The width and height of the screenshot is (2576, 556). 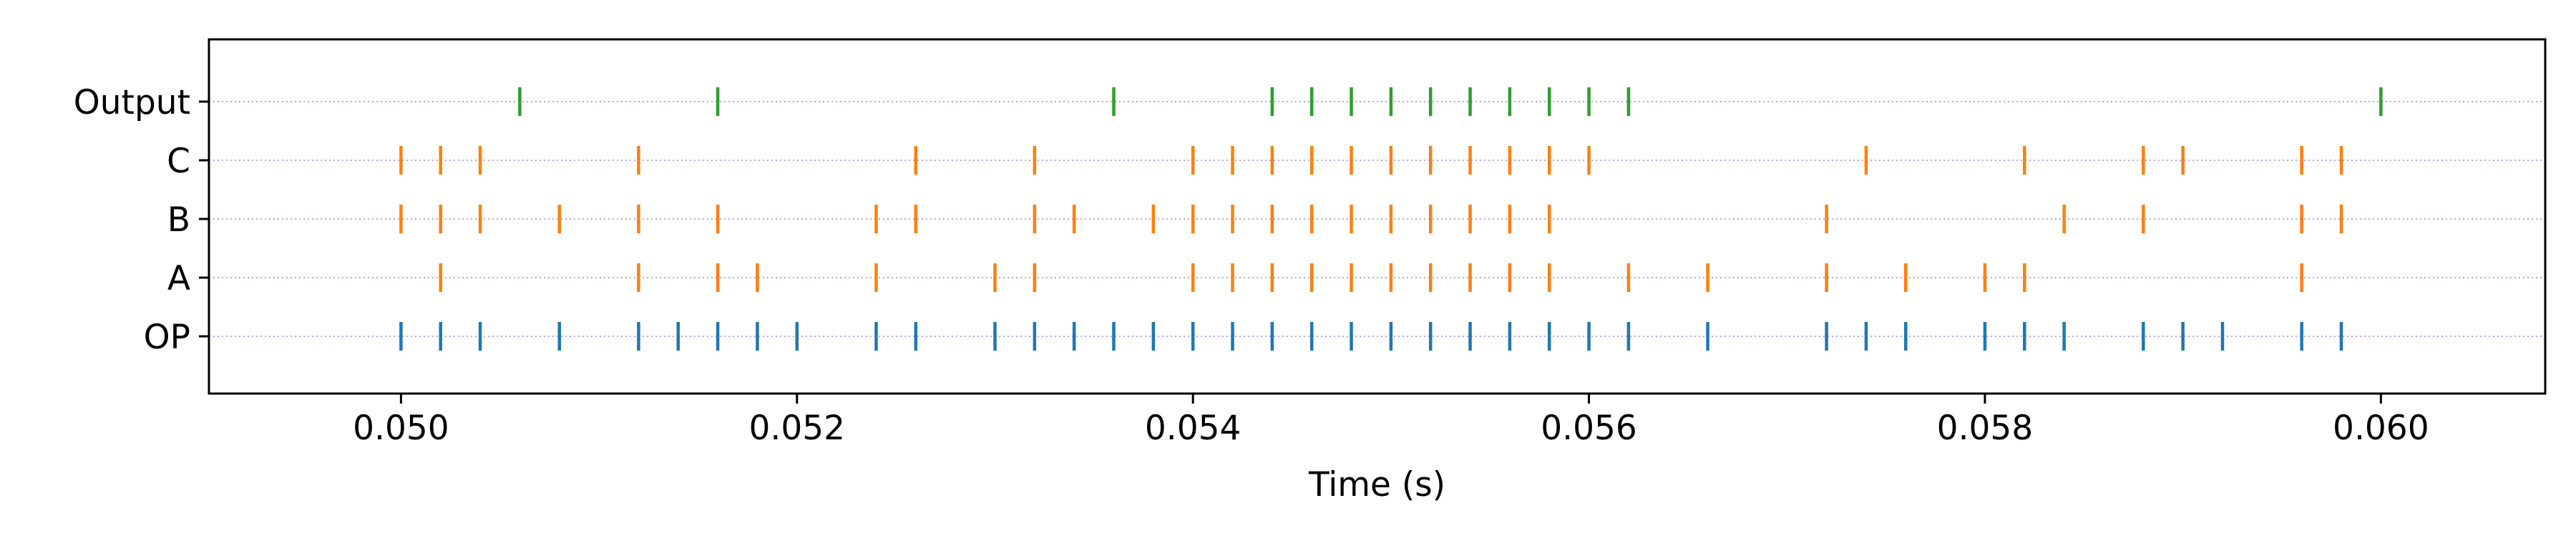 What do you see at coordinates (141, 220) in the screenshot?
I see `y-axis: OP ABC Output` at bounding box center [141, 220].